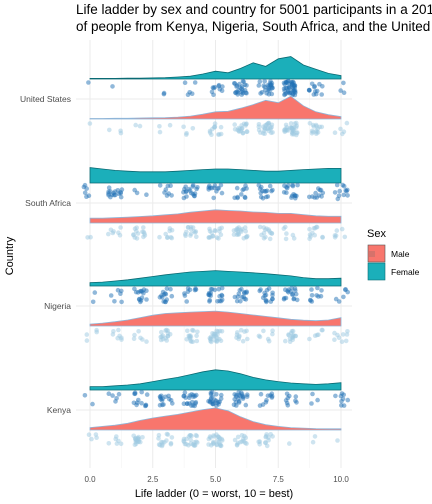  Describe the element at coordinates (215, 318) in the screenshot. I see `male-density-cloud` at that location.